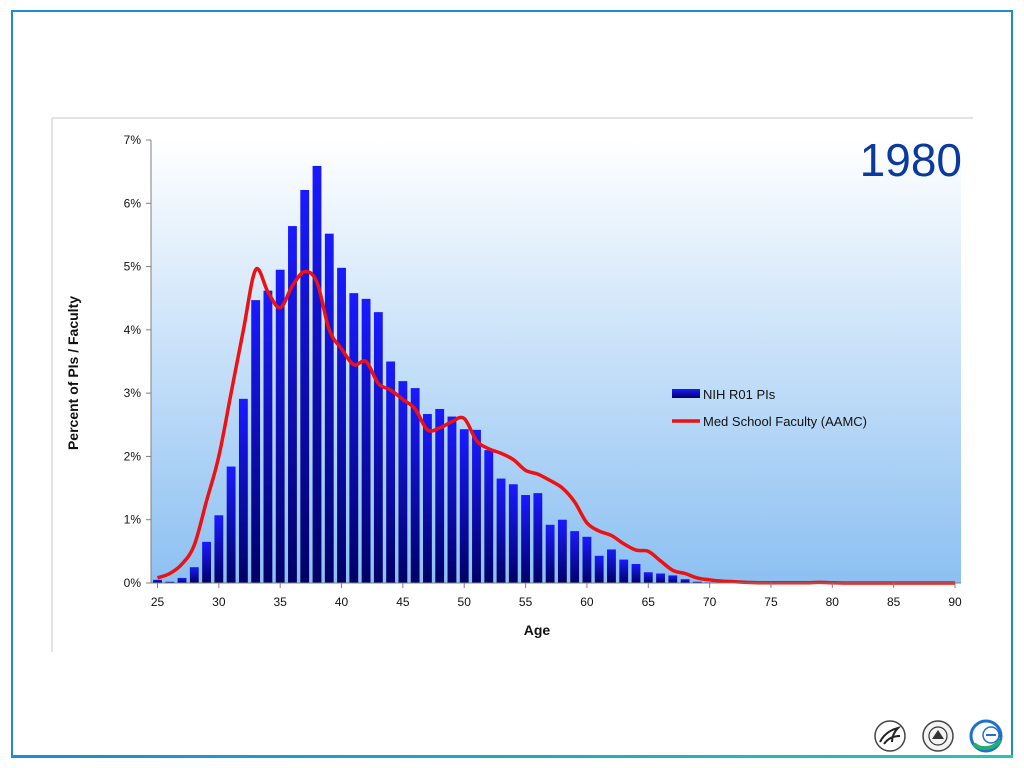 This screenshot has height=768, width=1024. Describe the element at coordinates (281, 602) in the screenshot. I see `x-tick-label: 35` at that location.